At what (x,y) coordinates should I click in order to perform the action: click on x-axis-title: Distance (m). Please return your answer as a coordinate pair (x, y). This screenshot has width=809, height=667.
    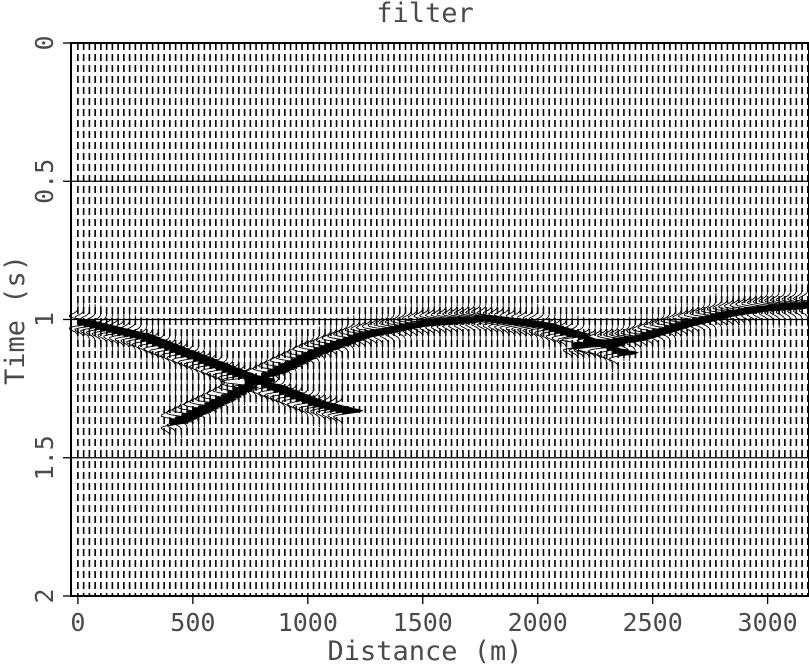
    Looking at the image, I should click on (424, 651).